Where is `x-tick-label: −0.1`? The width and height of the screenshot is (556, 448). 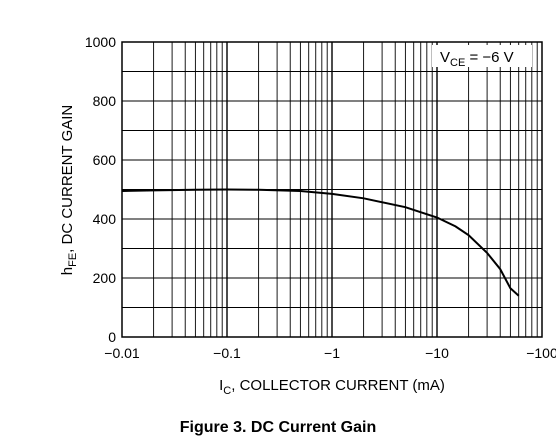
x-tick-label: −0.1 is located at coordinates (227, 353).